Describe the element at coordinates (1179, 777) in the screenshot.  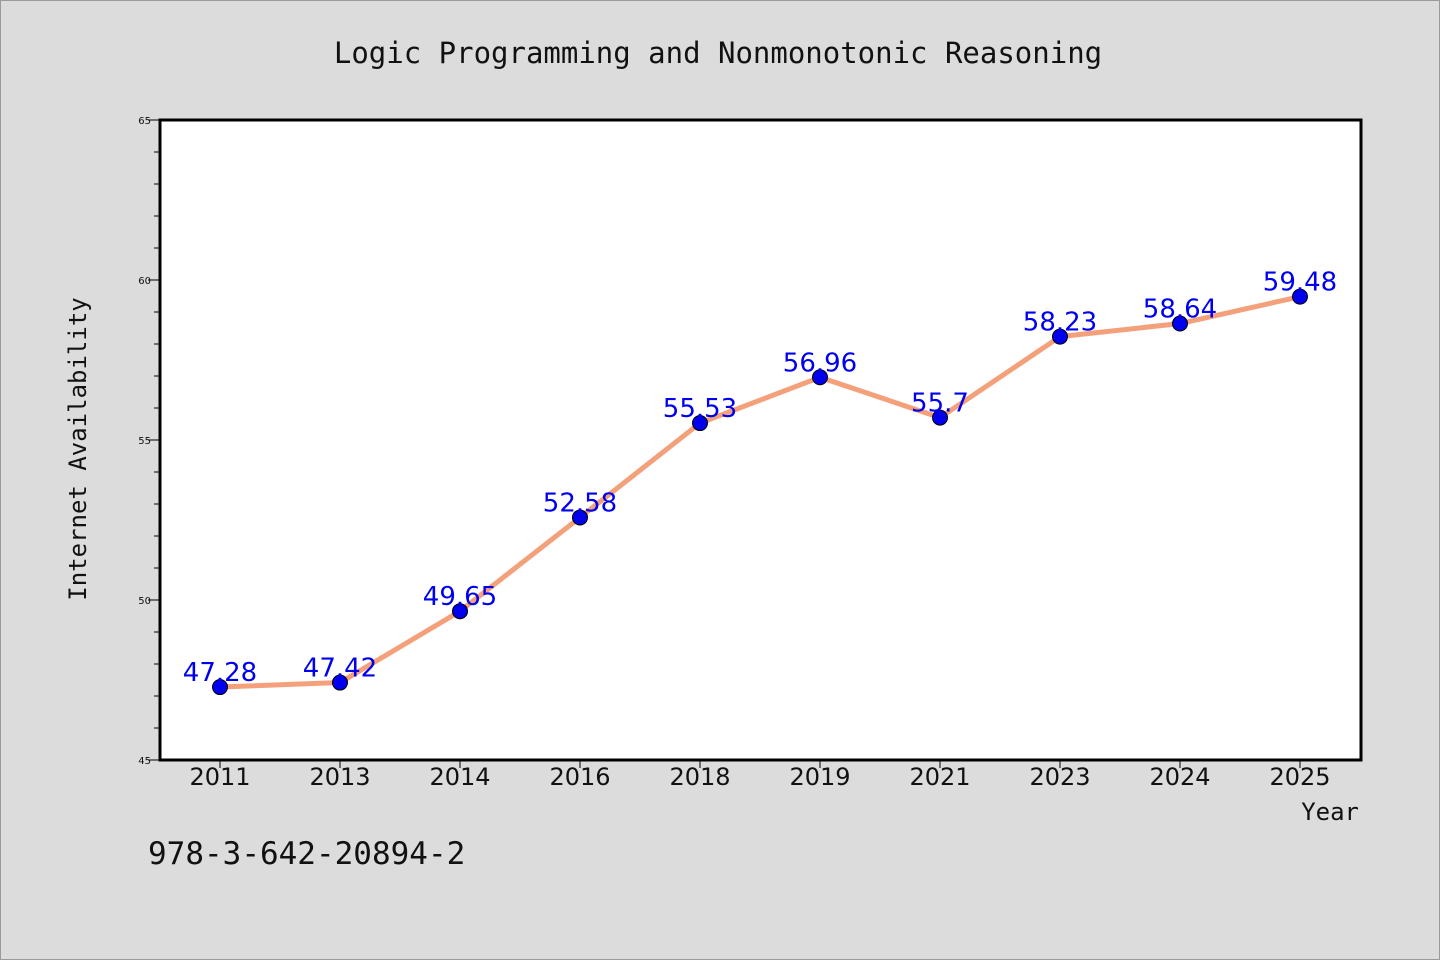
I see `x-tick-label: 2024` at that location.